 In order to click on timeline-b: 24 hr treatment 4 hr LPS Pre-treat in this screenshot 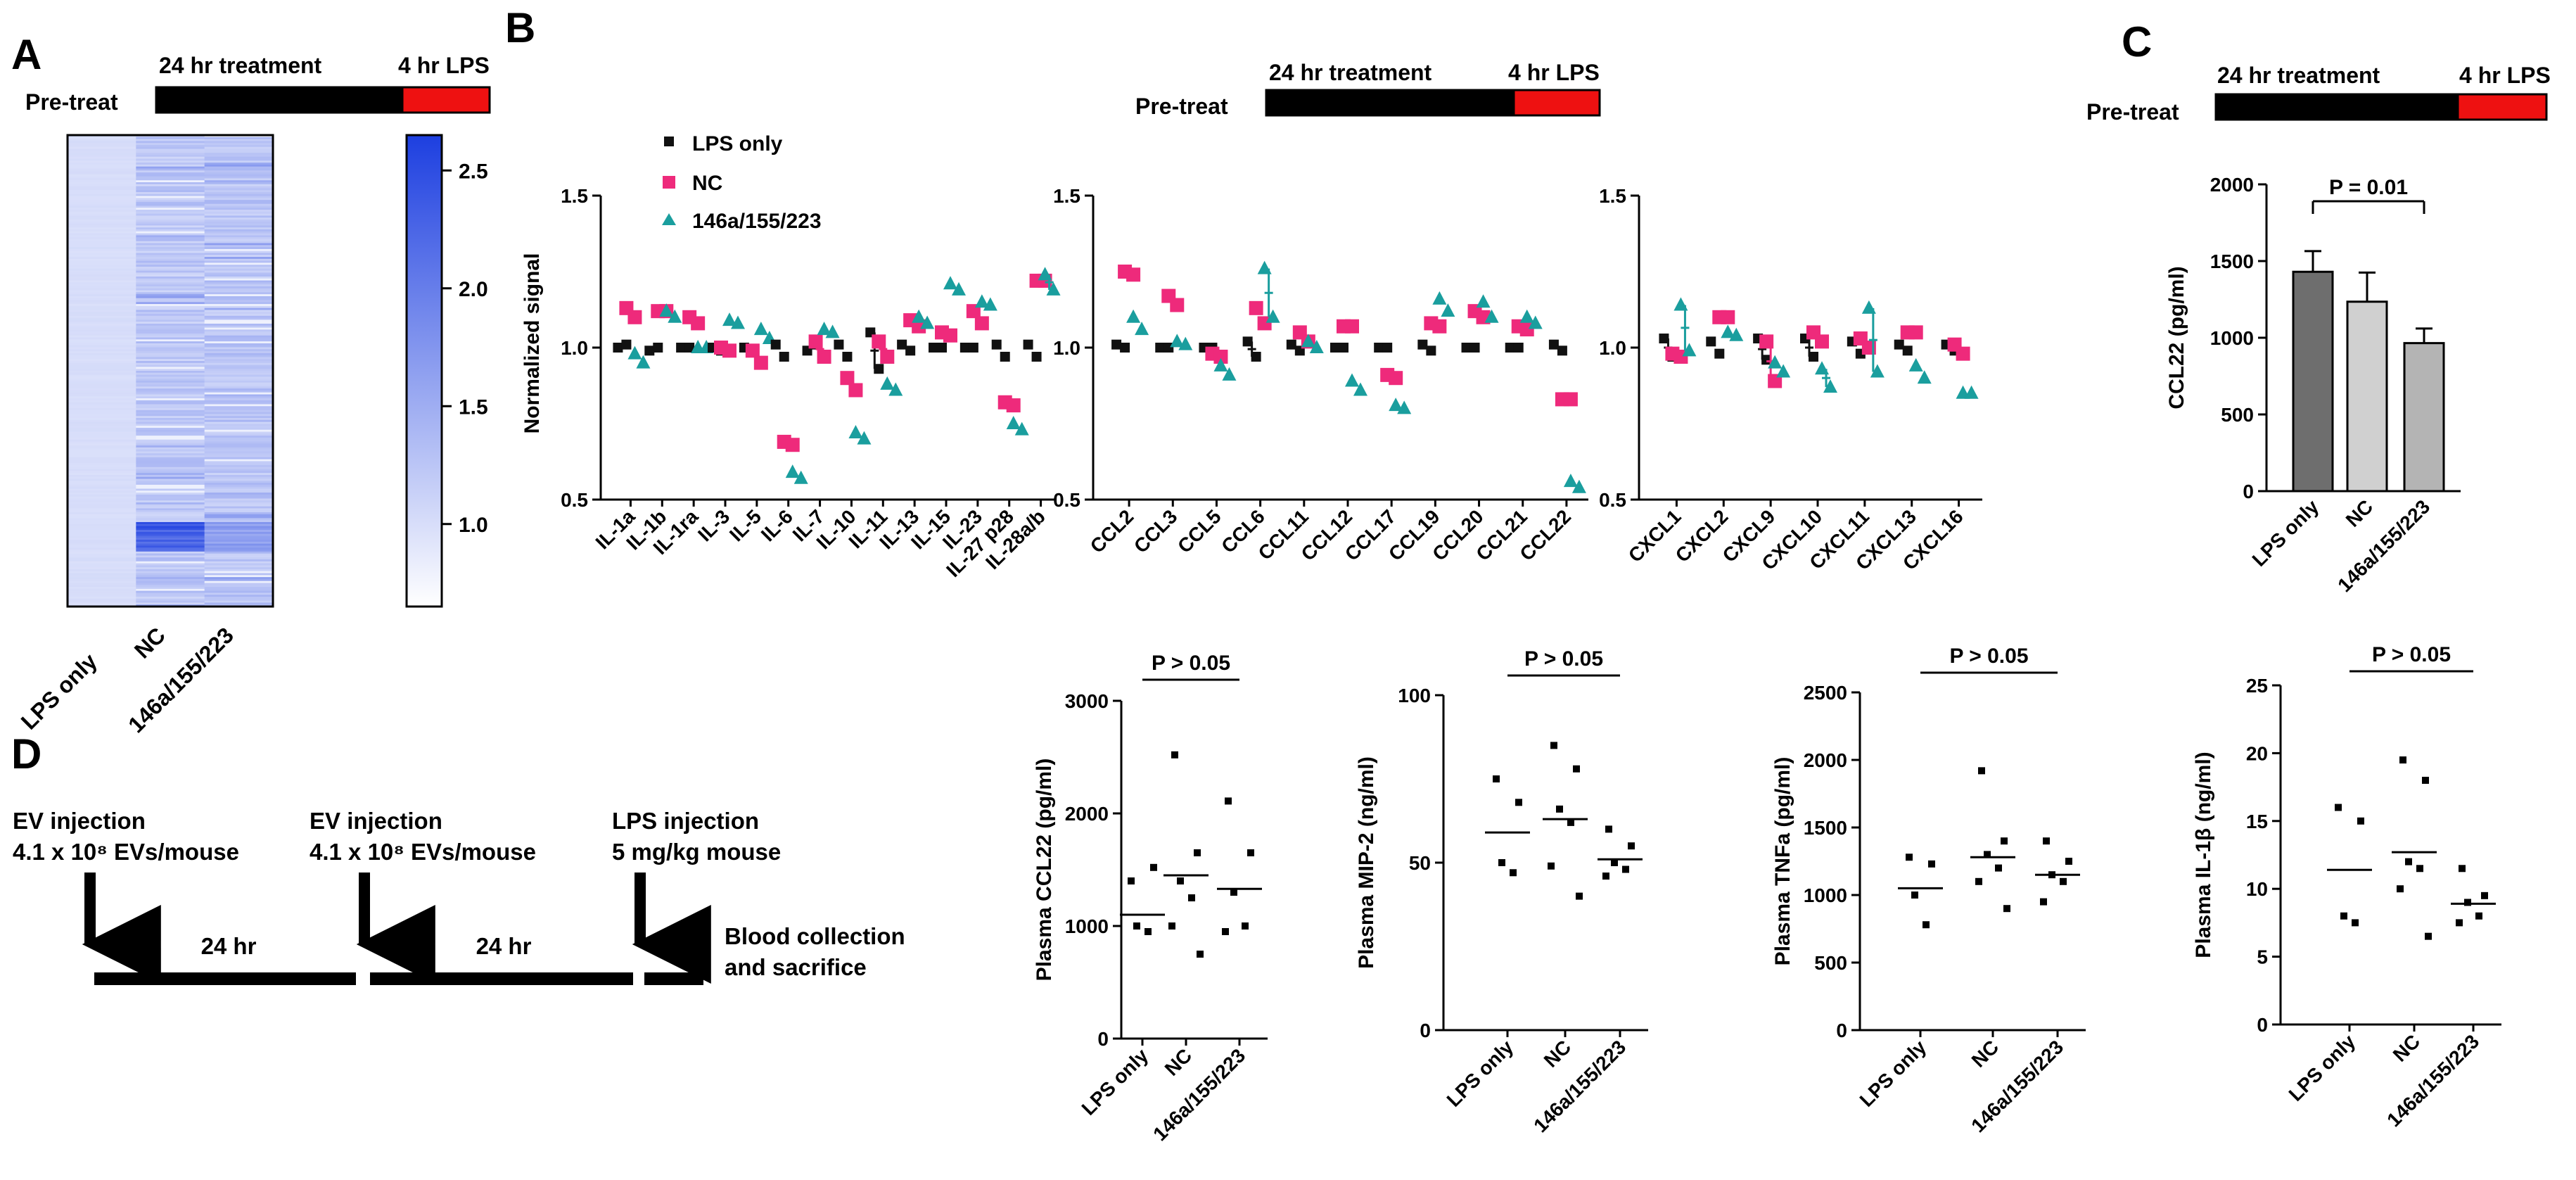, I will do `click(1368, 90)`.